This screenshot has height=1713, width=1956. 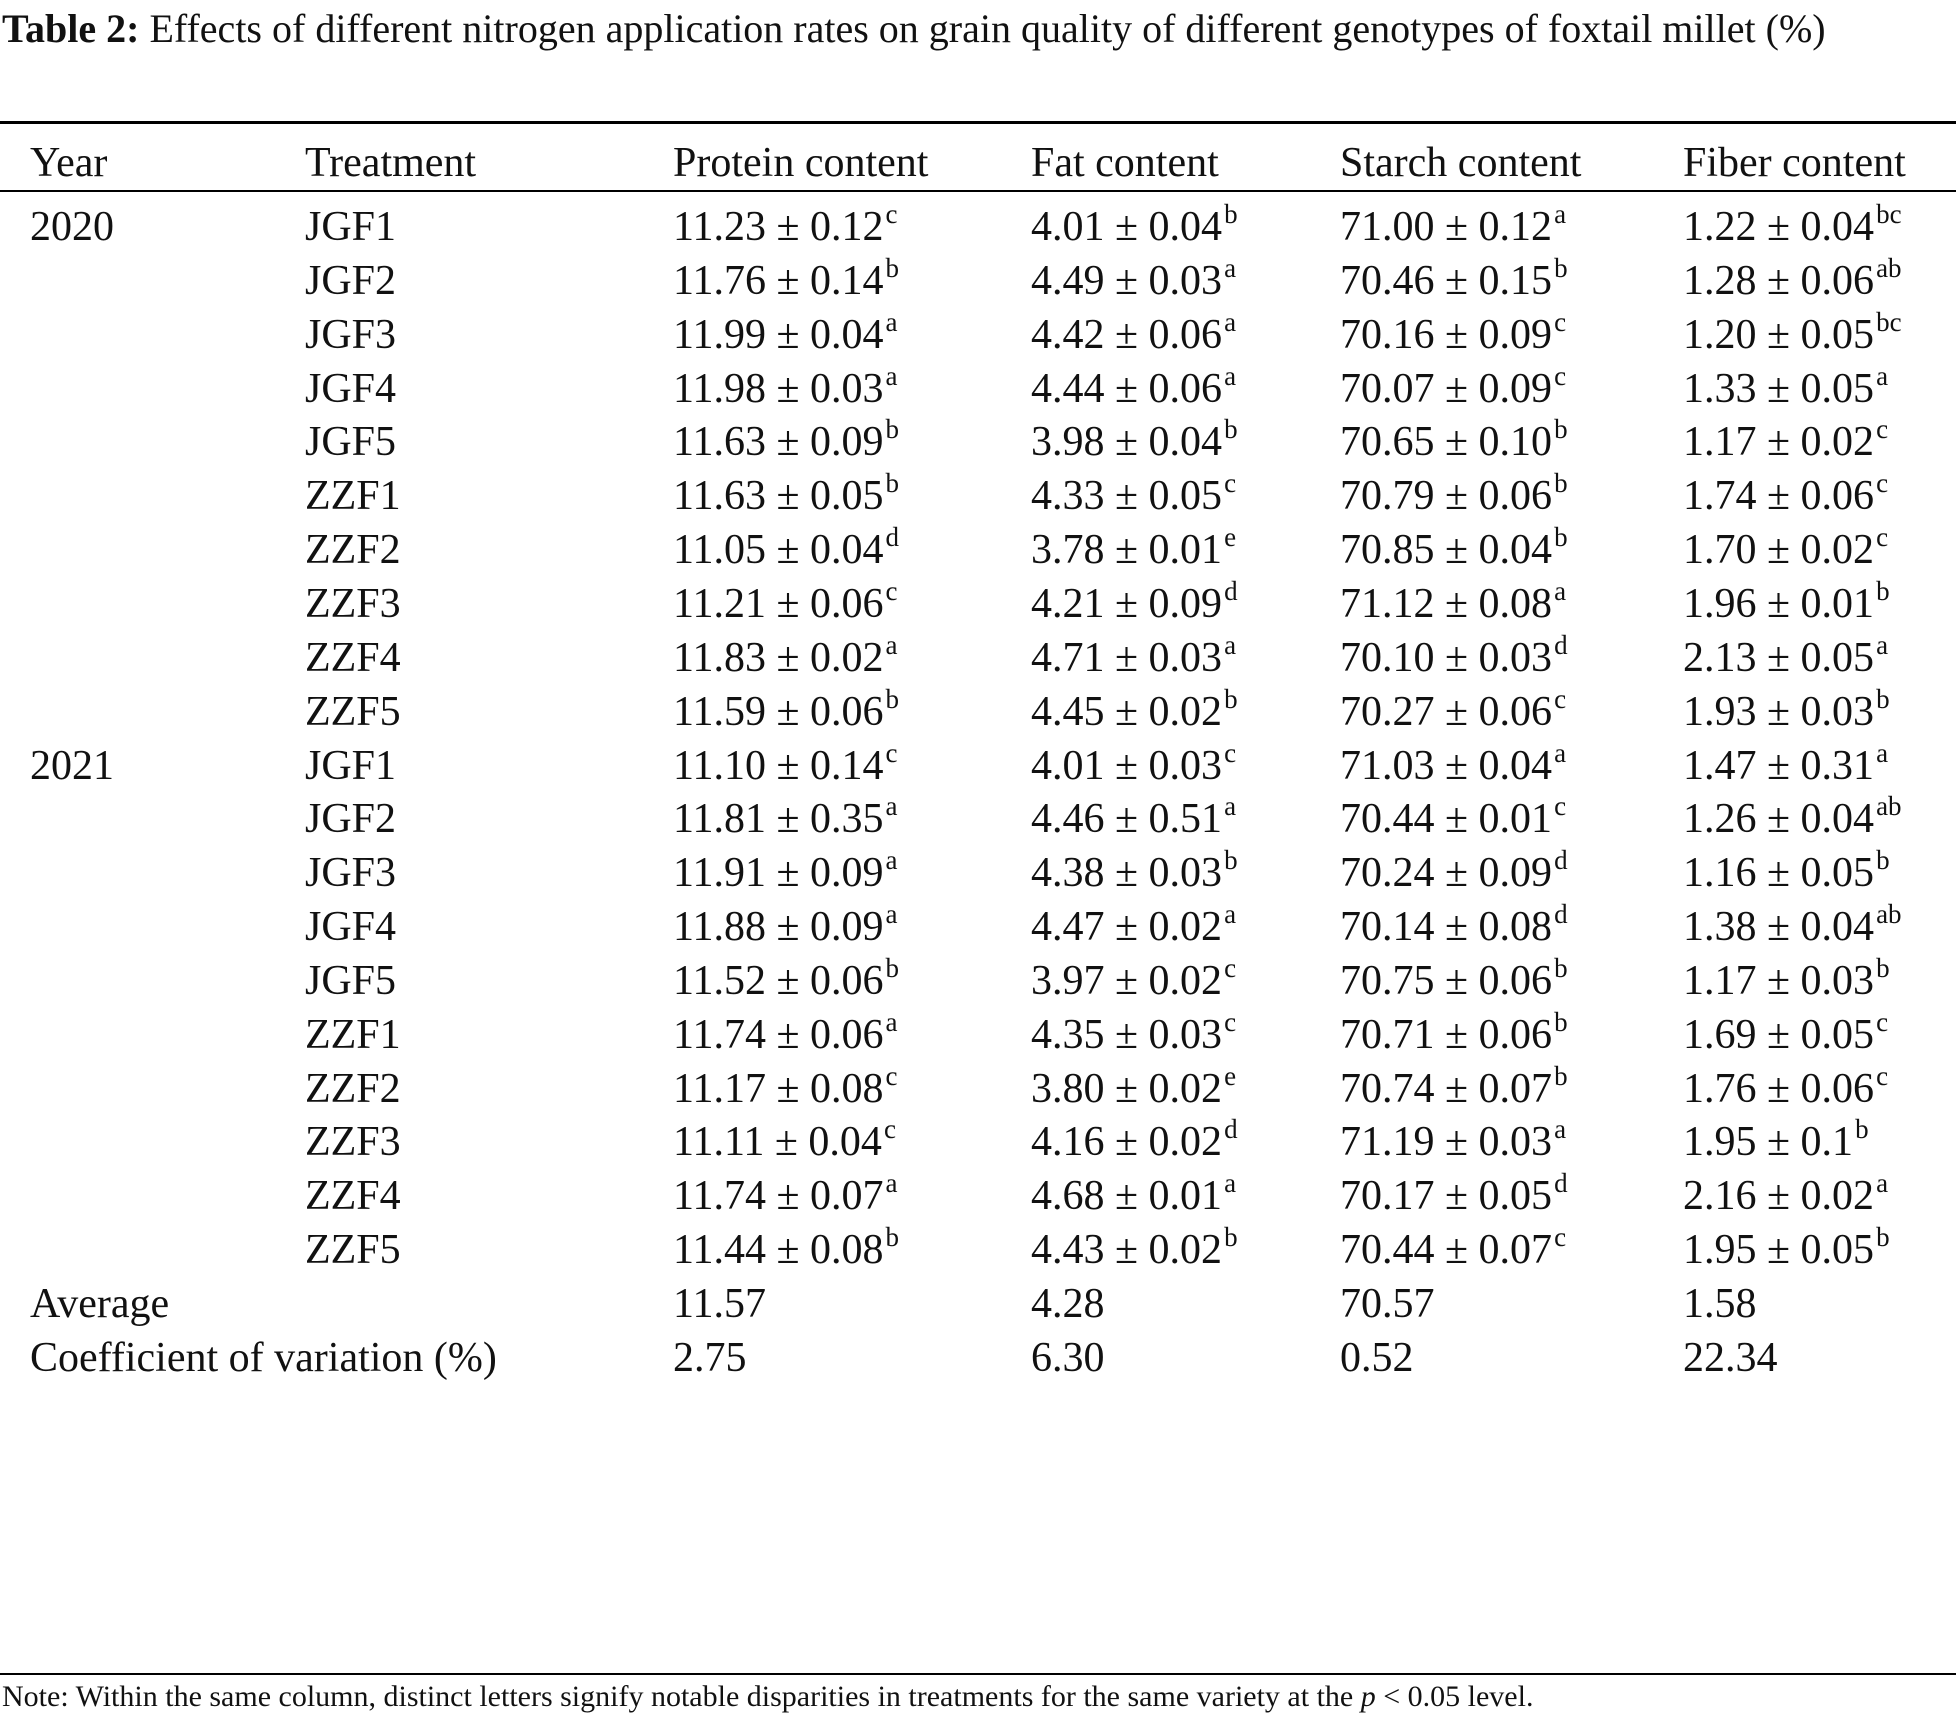 I want to click on cell-fat: 3.98 ± 0.04b, so click(x=1134, y=442).